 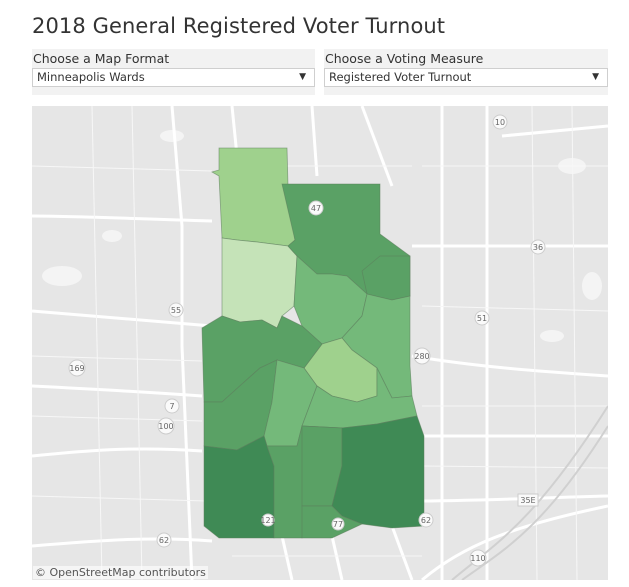 I want to click on svg-text: 35E, so click(x=527, y=500).